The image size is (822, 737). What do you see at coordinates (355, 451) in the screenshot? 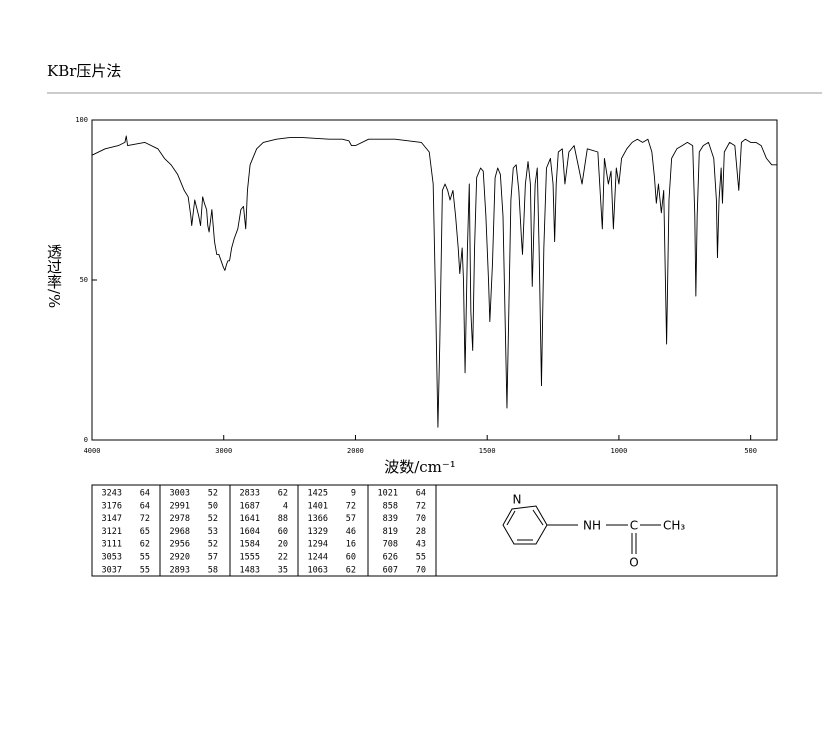
I see `x-tick-label: 2000` at bounding box center [355, 451].